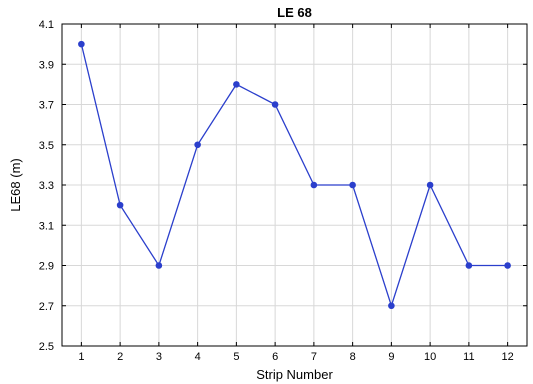  What do you see at coordinates (46, 25) in the screenshot?
I see `y-tick-label: 4.1` at bounding box center [46, 25].